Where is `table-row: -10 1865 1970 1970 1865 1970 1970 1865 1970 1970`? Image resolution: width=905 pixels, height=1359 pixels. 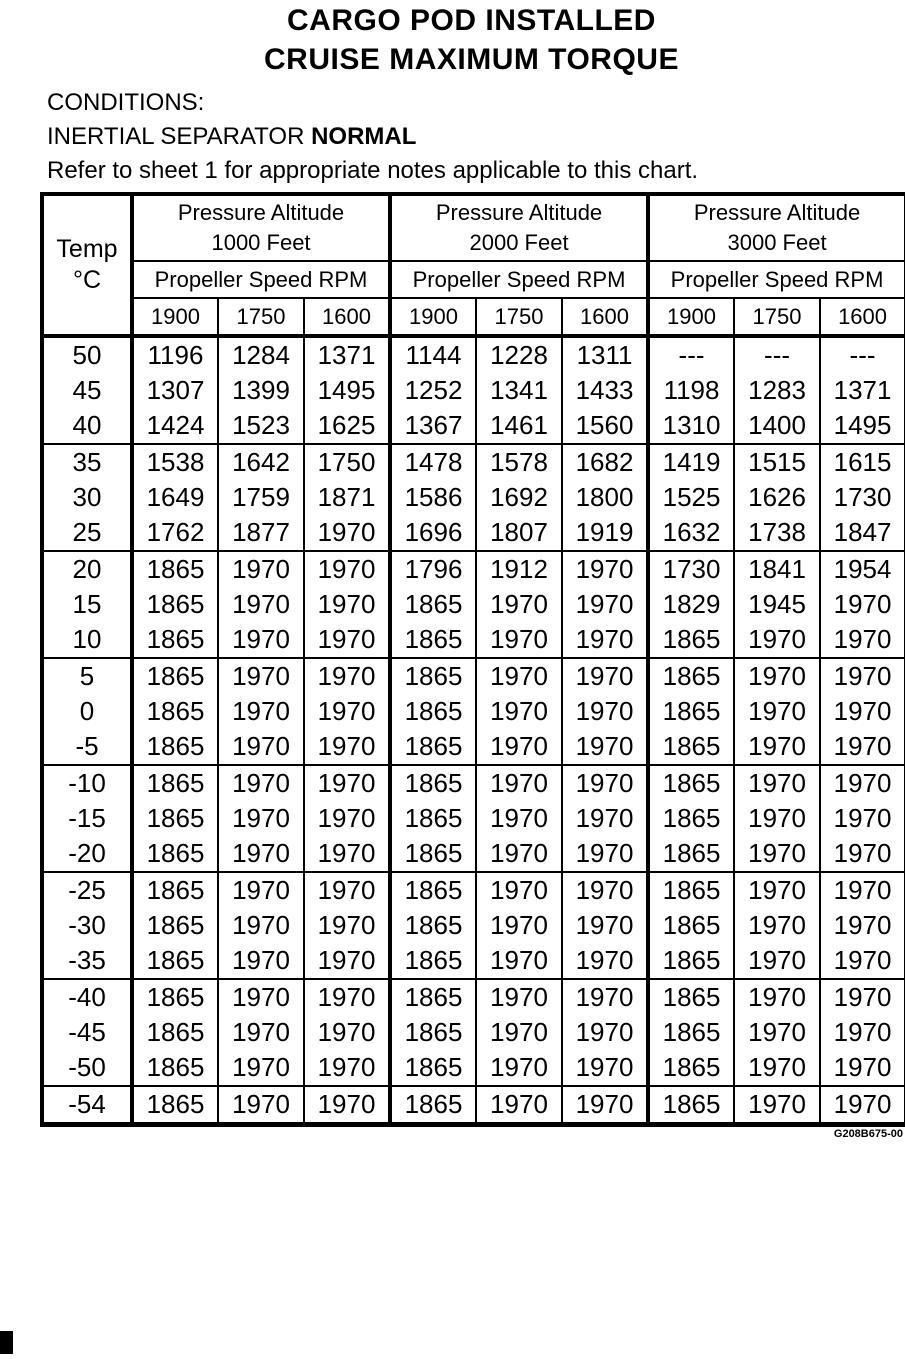
table-row: -10 1865 1970 1970 1865 1970 1970 1865 1970 1970 is located at coordinates (473, 782).